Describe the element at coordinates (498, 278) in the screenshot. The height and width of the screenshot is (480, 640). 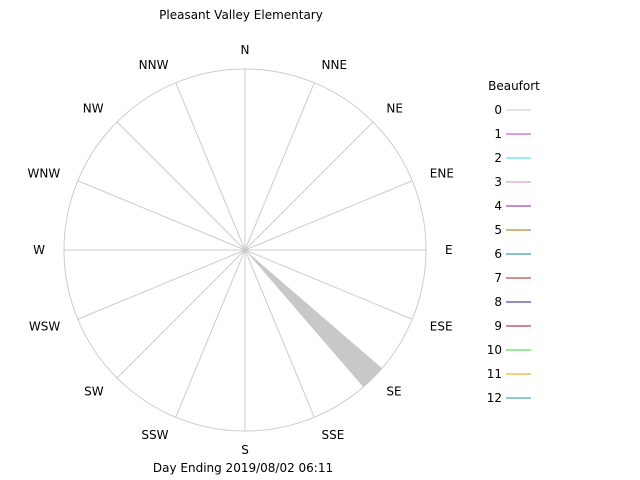
I see `legend-label-7: 7` at that location.